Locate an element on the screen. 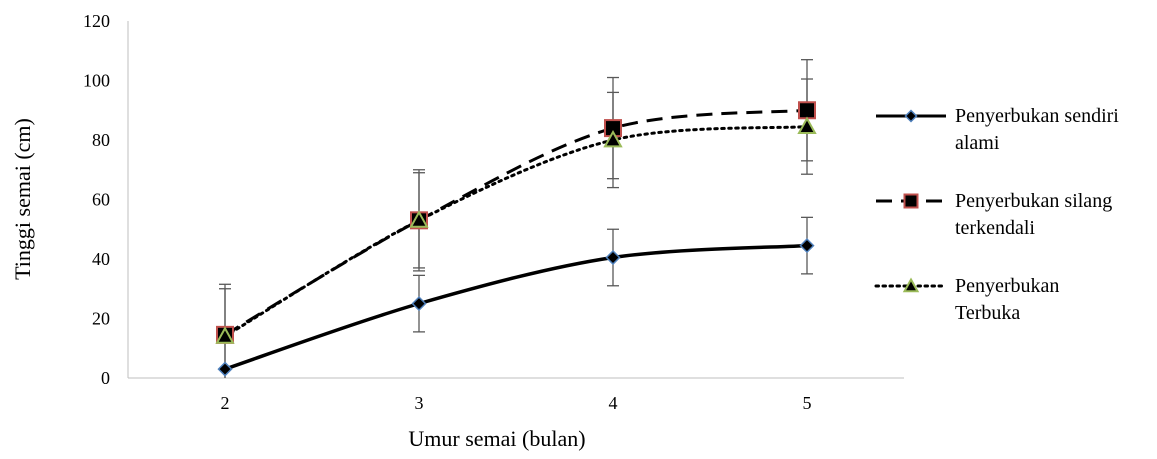 The image size is (1157, 459). x-tick-label: 5 is located at coordinates (807, 403).